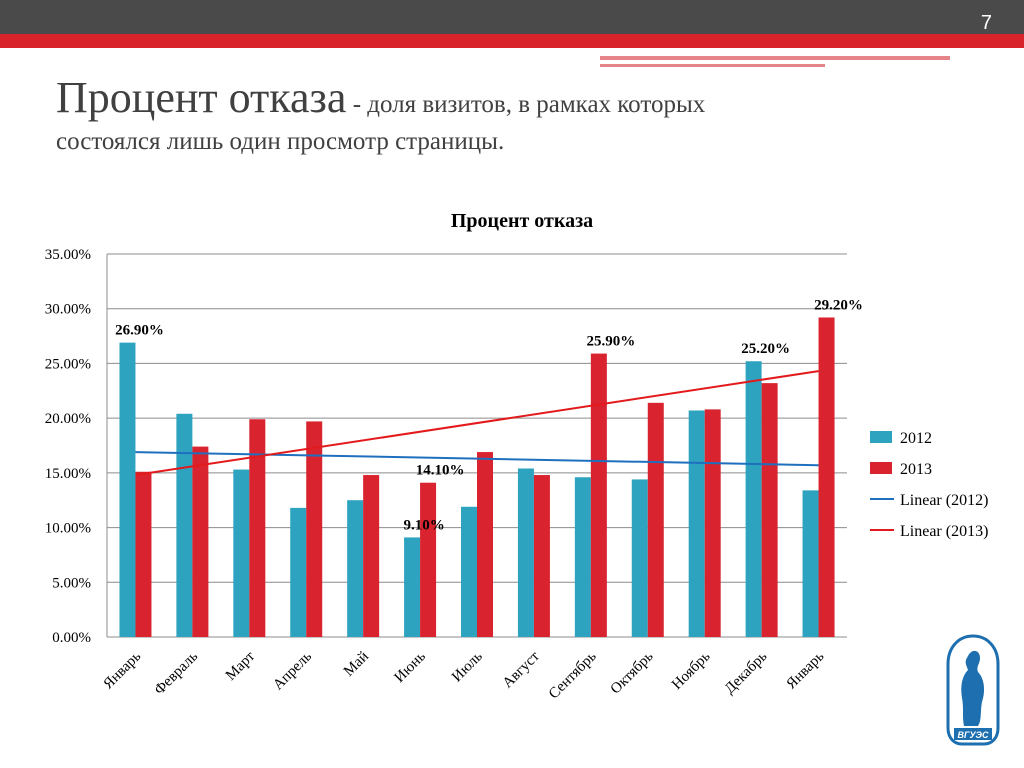 Image resolution: width=1024 pixels, height=768 pixels. Describe the element at coordinates (280, 141) in the screenshot. I see `title-second-line: состоялся лишь один просмотр страницы.` at that location.